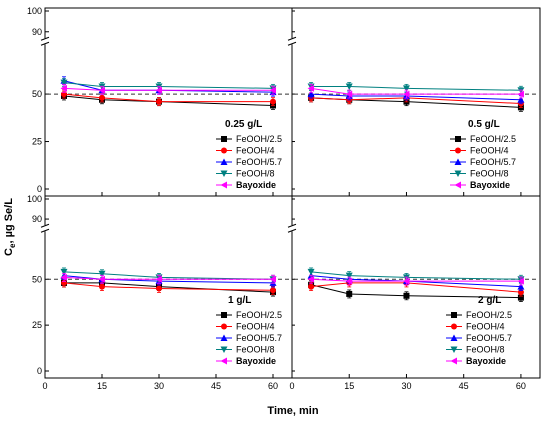  I want to click on x-axis-label: Time, min, so click(292, 411).